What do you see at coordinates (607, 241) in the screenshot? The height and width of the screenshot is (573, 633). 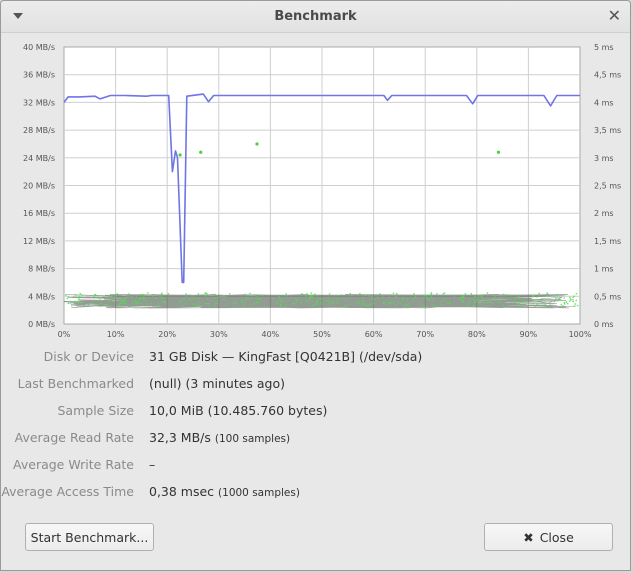 I see `y-right-tick-label: 1,5 ms` at bounding box center [607, 241].